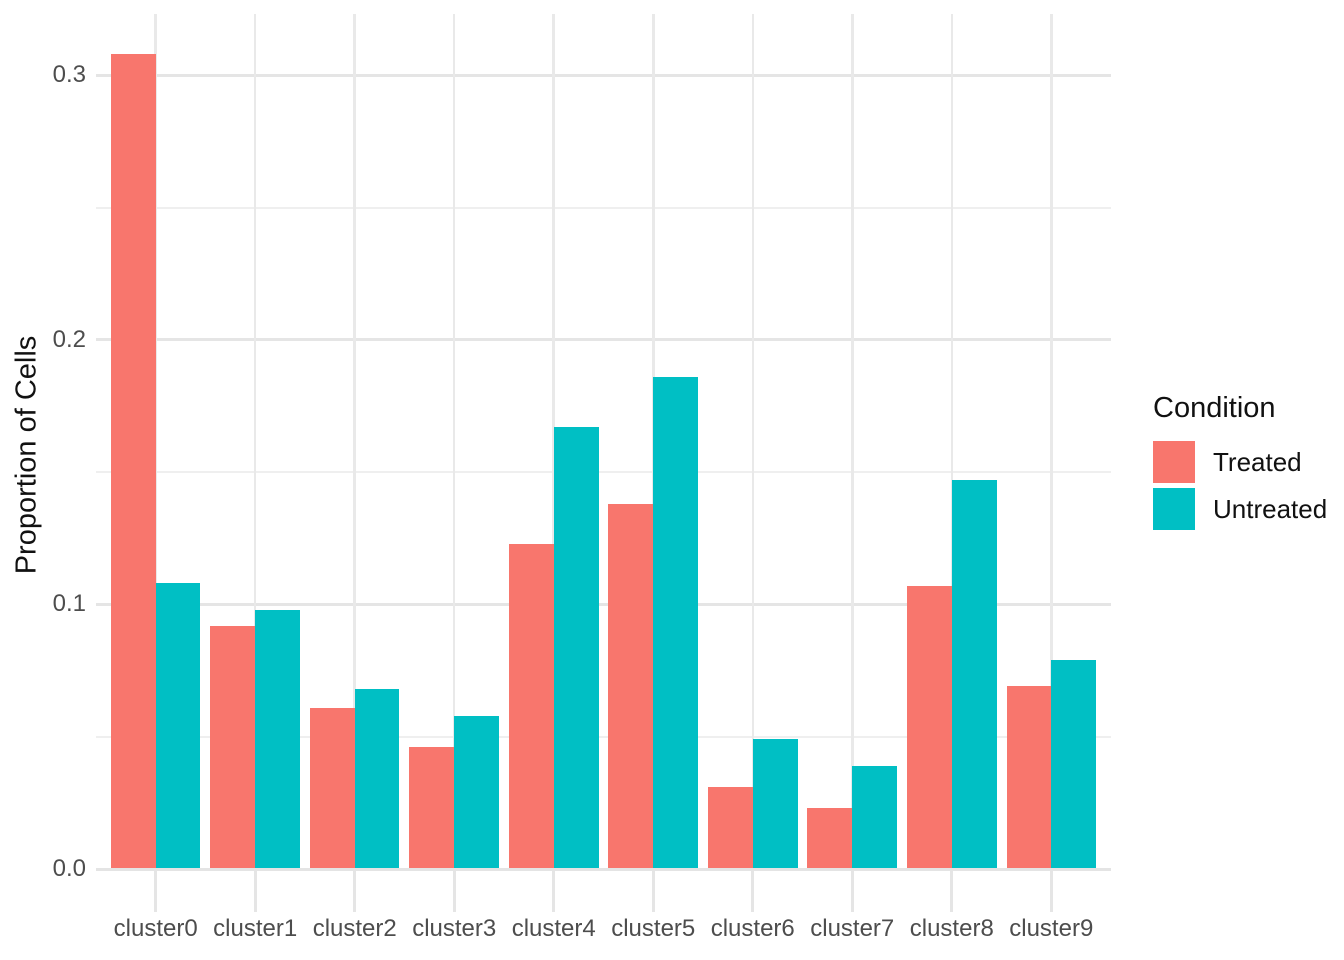 The image size is (1344, 960). Describe the element at coordinates (255, 891) in the screenshot. I see `x-tick-cluster1` at that location.